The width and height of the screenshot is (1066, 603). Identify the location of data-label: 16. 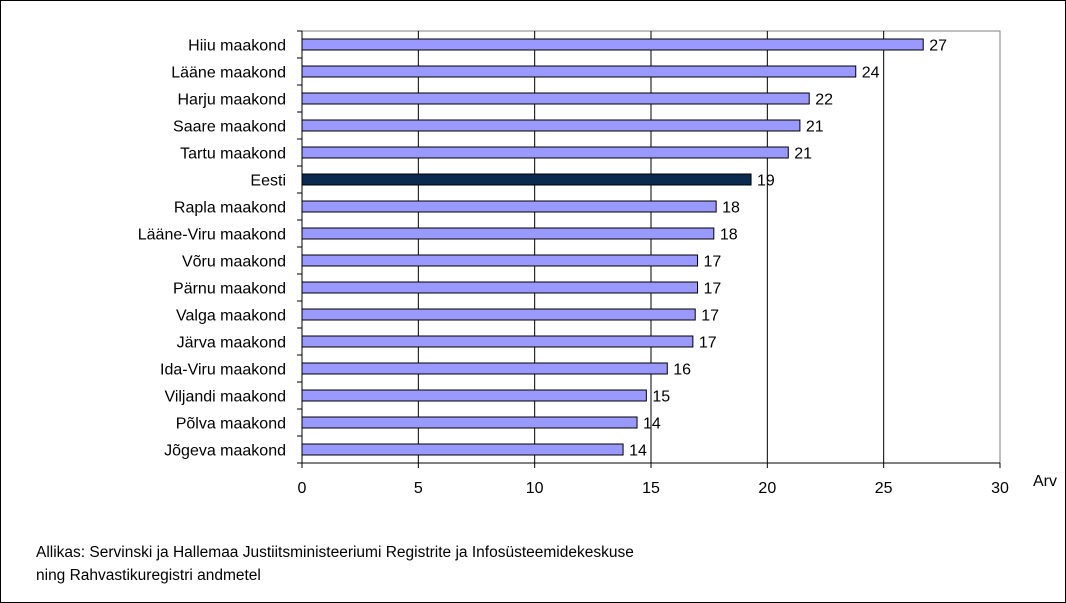
(682, 370).